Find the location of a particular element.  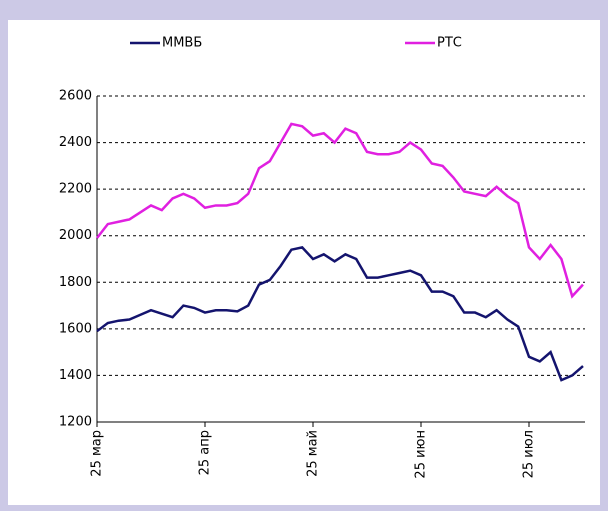

y-tick-label: 2200 is located at coordinates (75, 189).